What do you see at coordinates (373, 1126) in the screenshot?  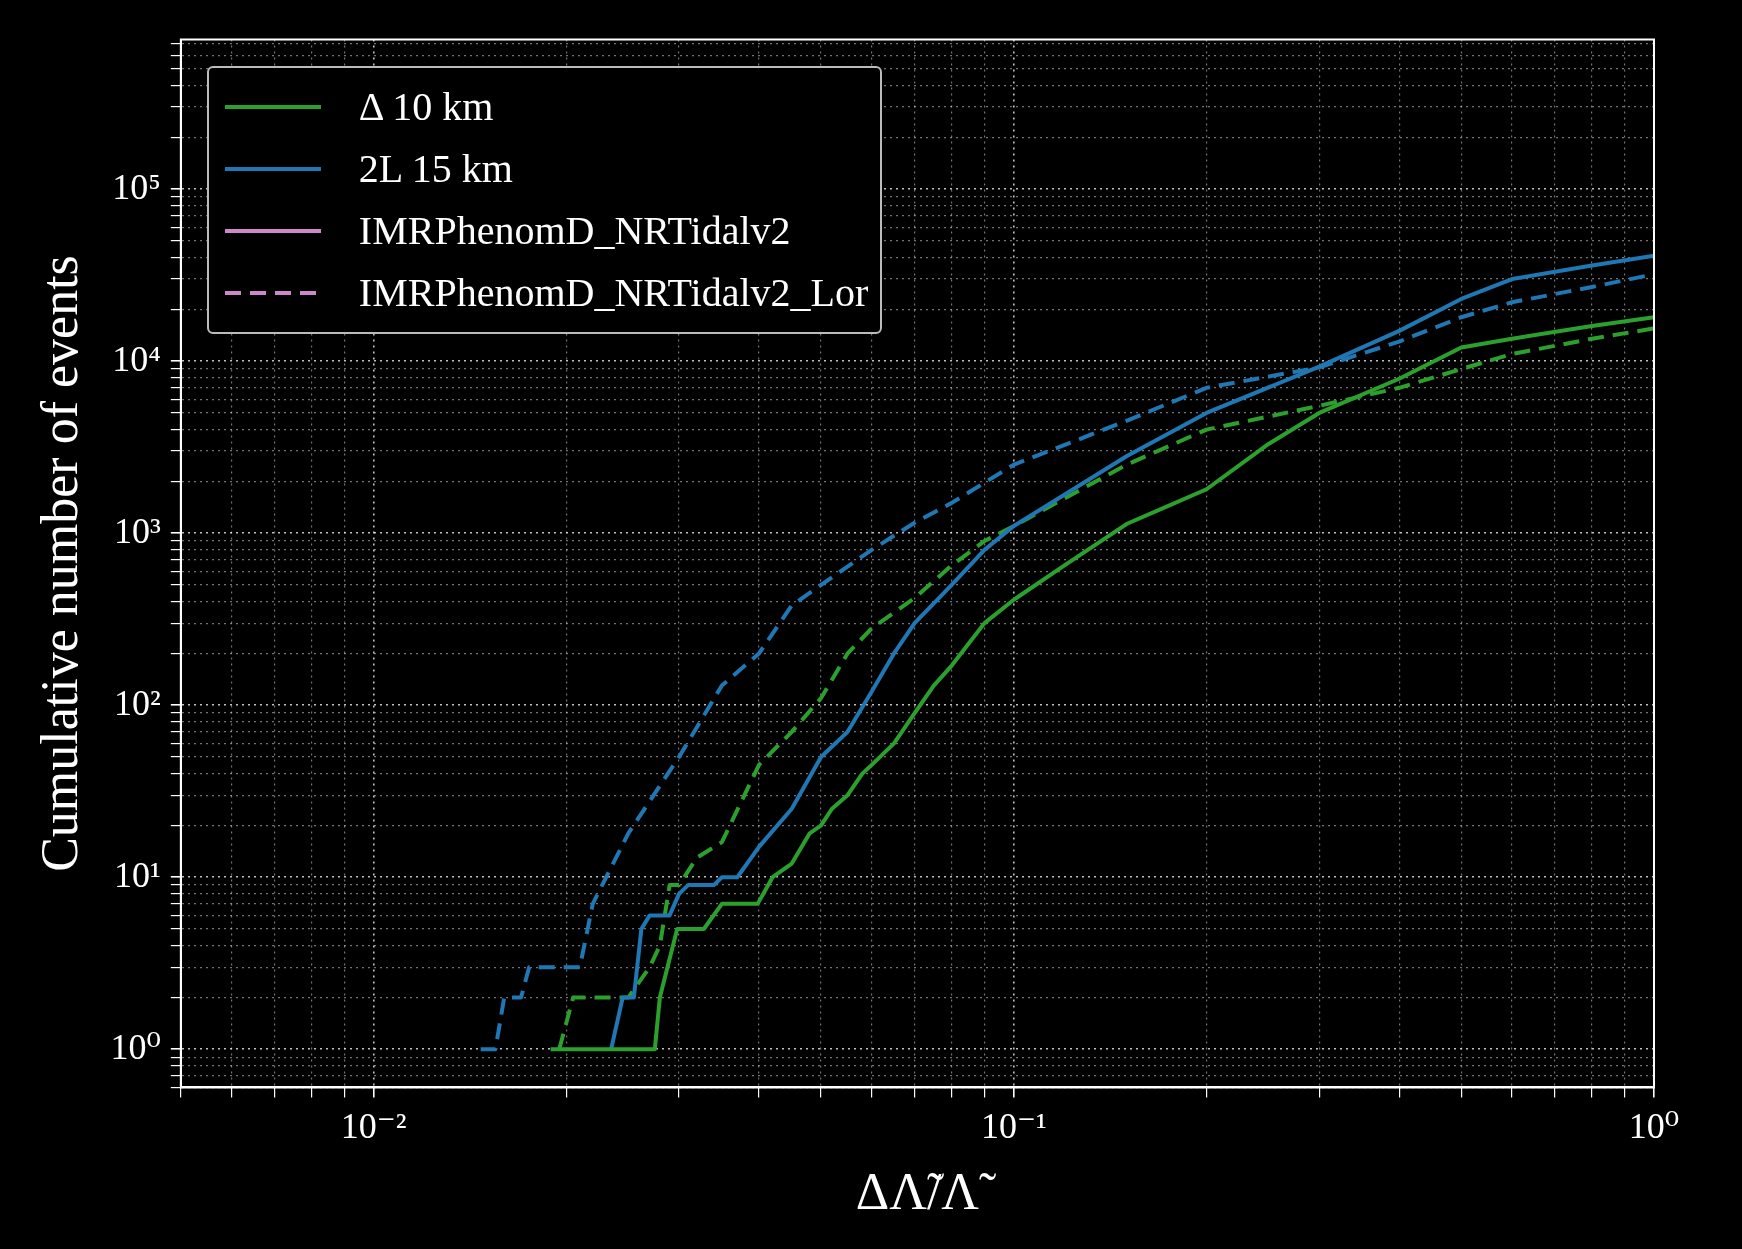 I see `x-tick-label: 10⁻²` at bounding box center [373, 1126].